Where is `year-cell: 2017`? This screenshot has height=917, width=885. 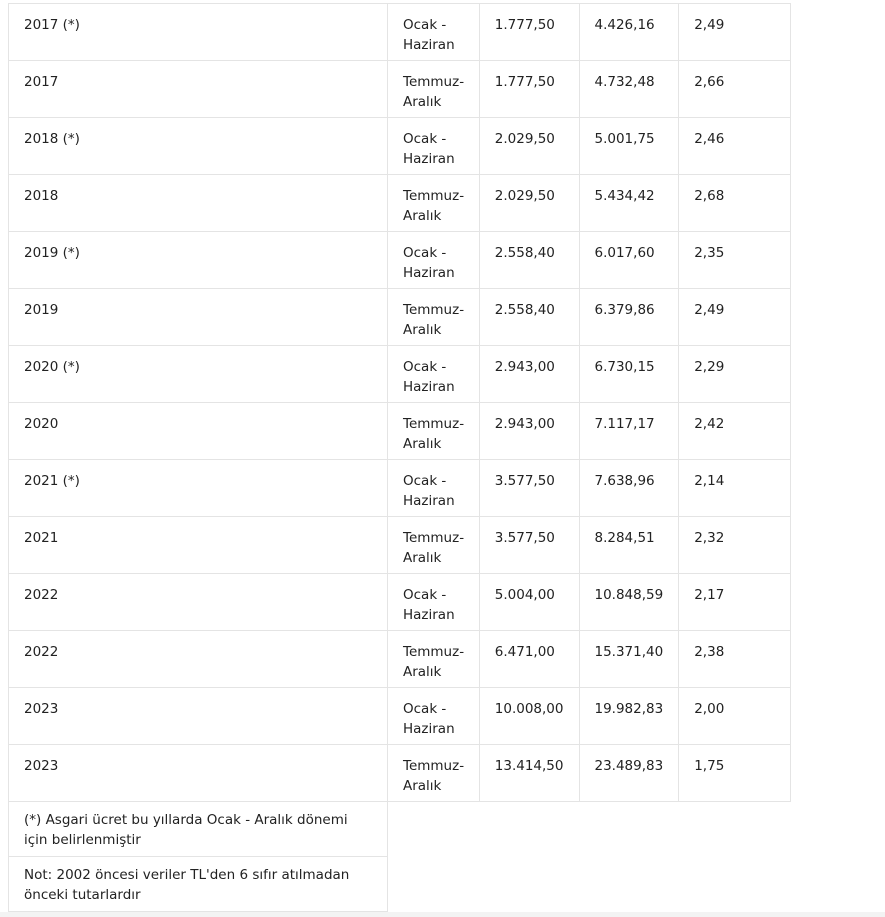 year-cell: 2017 is located at coordinates (198, 89).